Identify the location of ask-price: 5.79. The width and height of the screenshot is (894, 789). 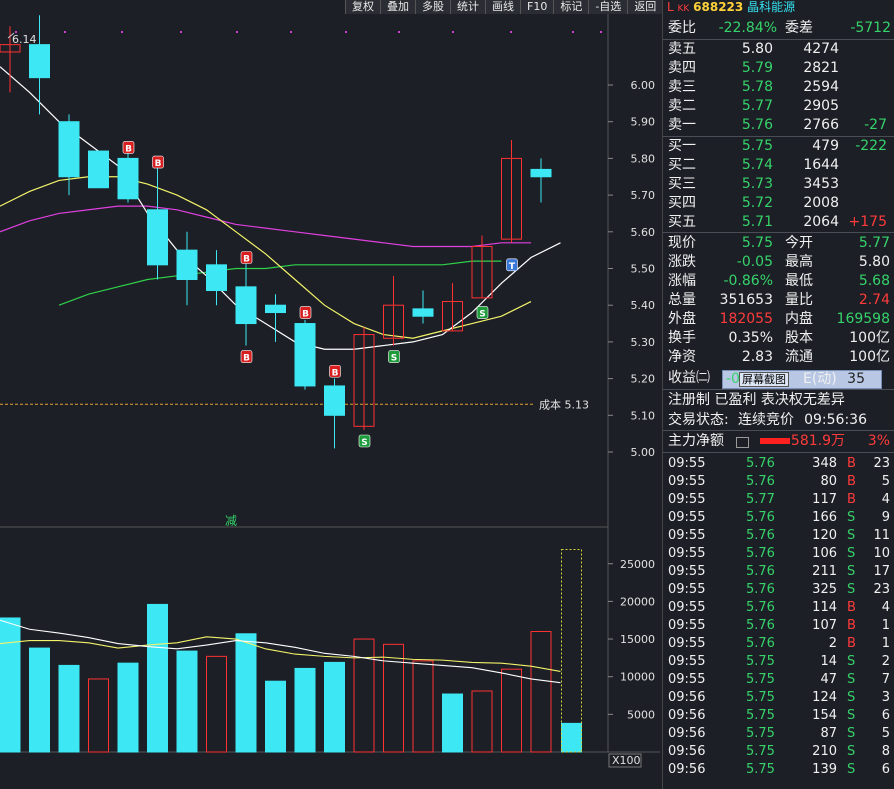
(757, 68).